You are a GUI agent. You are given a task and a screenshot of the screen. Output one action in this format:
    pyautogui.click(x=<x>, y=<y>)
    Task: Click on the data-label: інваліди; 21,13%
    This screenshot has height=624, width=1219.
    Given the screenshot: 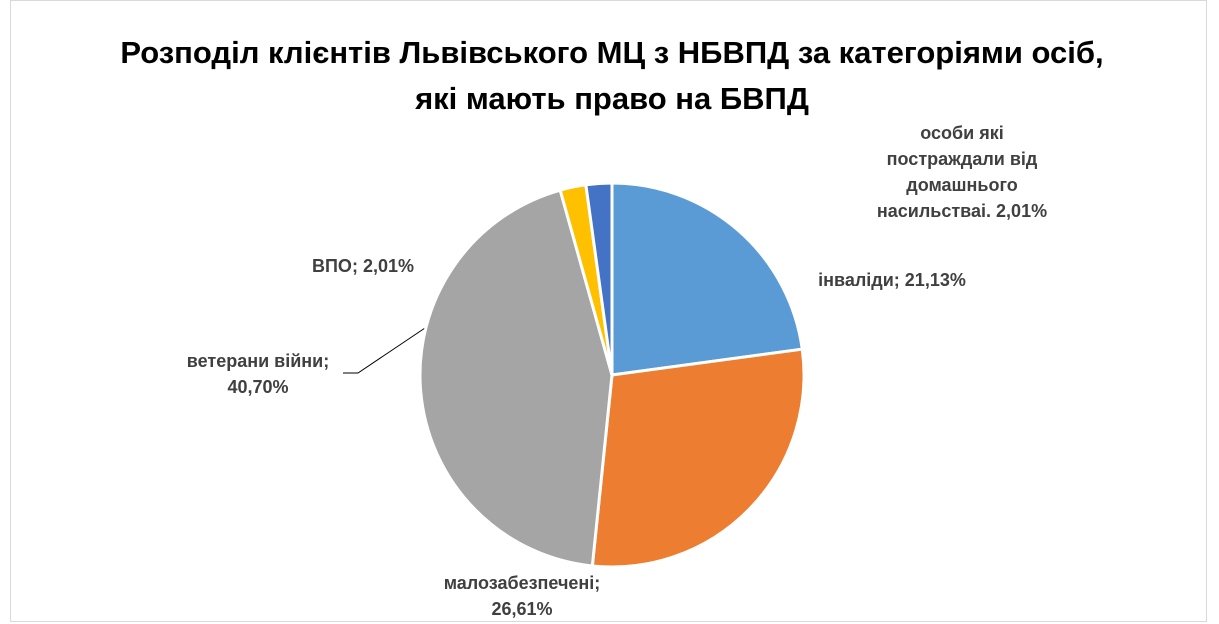 What is the action you would take?
    pyautogui.click(x=892, y=280)
    